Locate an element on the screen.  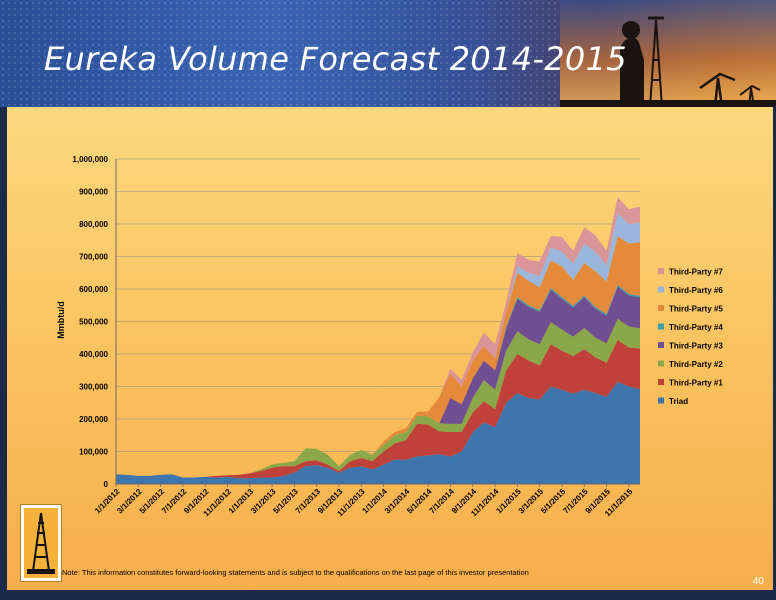
legend-label: Triad is located at coordinates (678, 401).